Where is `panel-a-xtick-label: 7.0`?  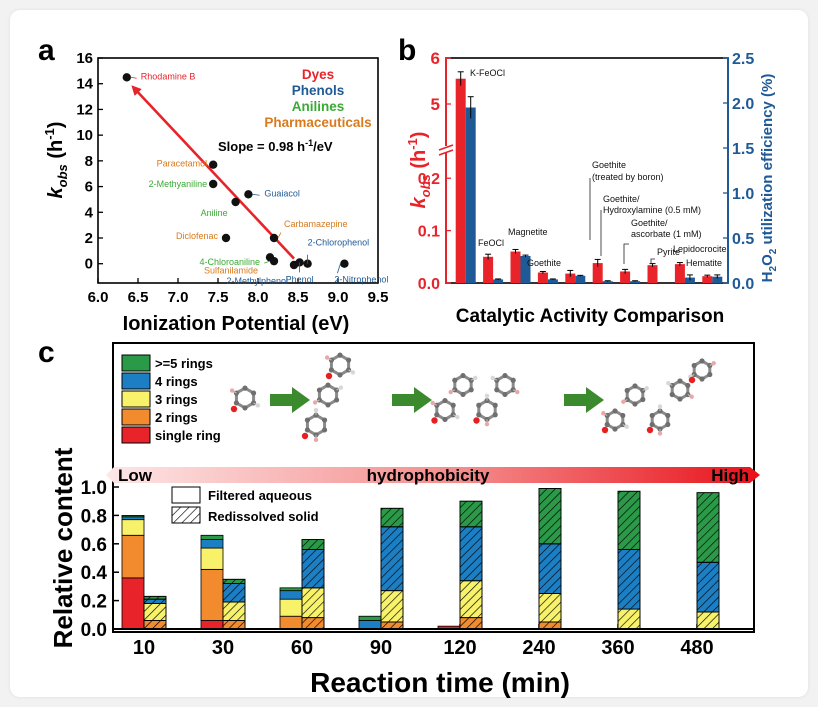 panel-a-xtick-label: 7.0 is located at coordinates (178, 297).